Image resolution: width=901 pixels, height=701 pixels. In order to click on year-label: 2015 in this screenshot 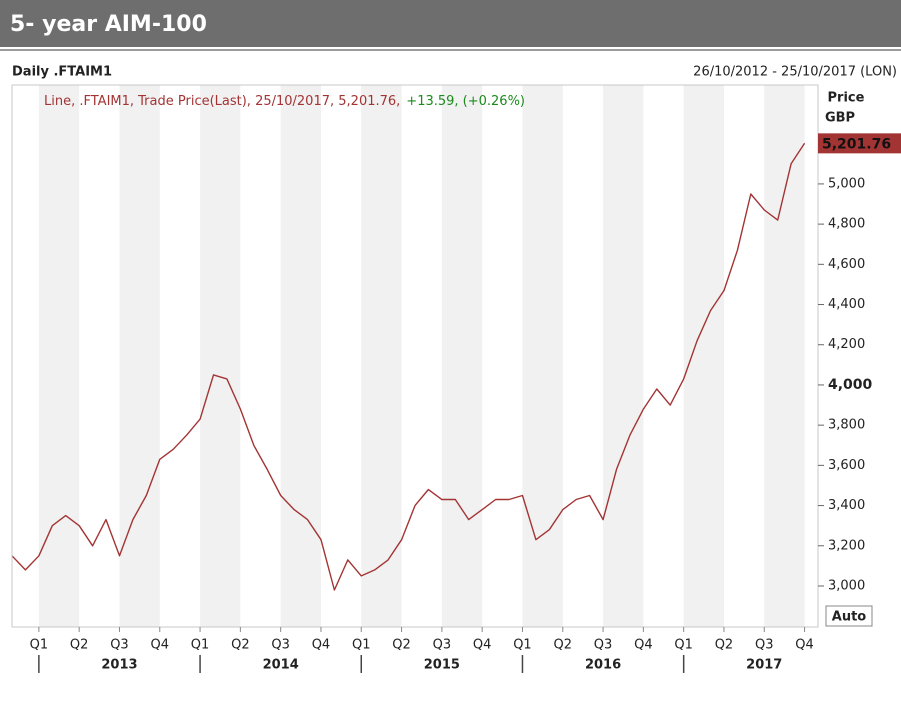, I will do `click(442, 665)`.